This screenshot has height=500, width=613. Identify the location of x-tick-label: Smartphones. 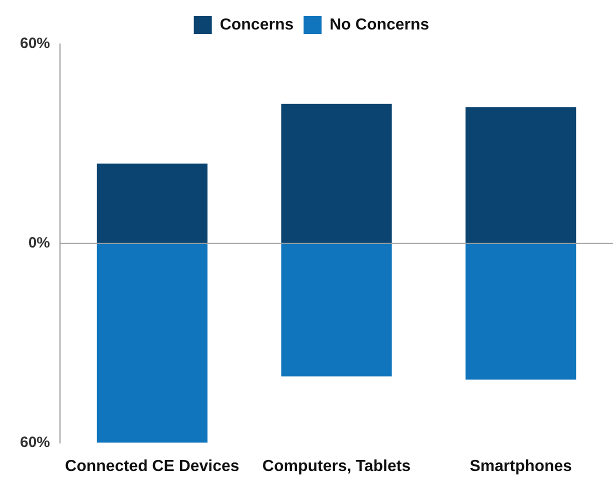
(521, 466).